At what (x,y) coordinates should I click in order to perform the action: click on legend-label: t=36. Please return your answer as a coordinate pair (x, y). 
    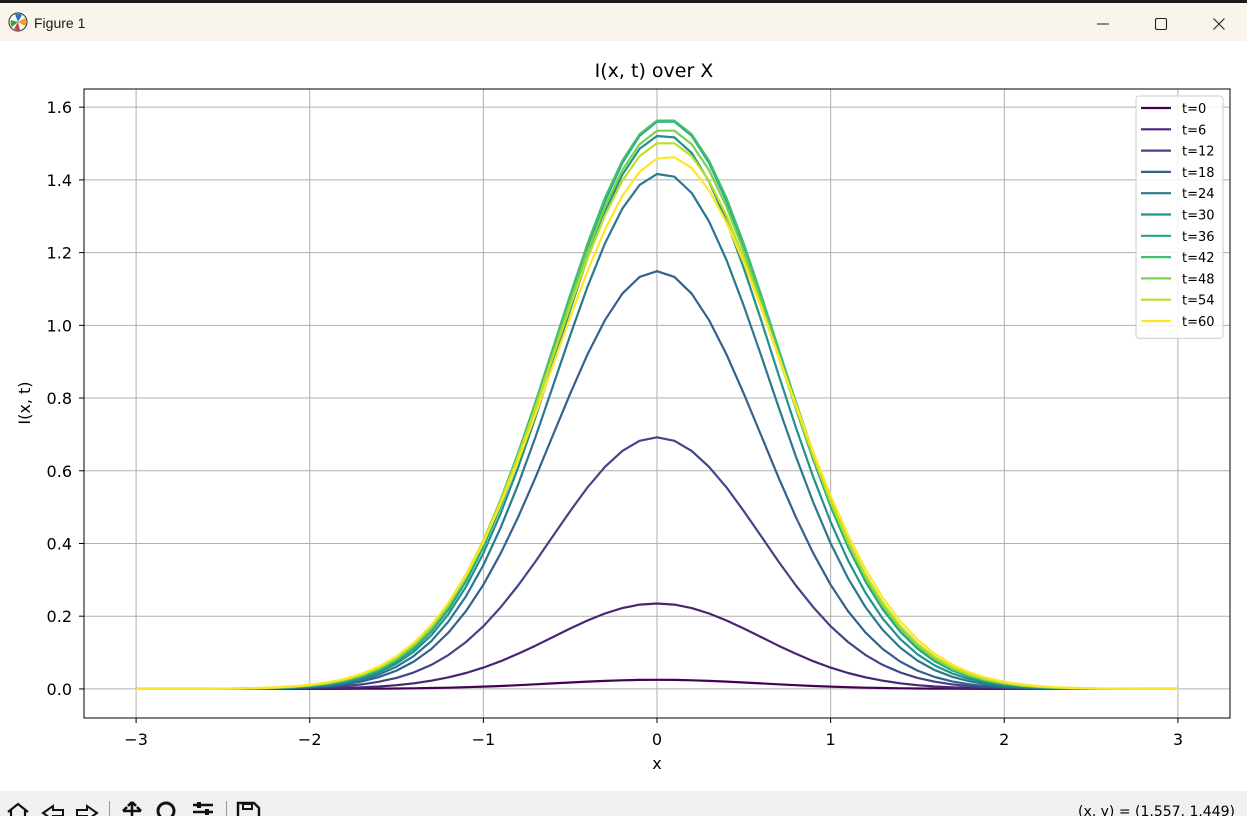
    Looking at the image, I should click on (1198, 237).